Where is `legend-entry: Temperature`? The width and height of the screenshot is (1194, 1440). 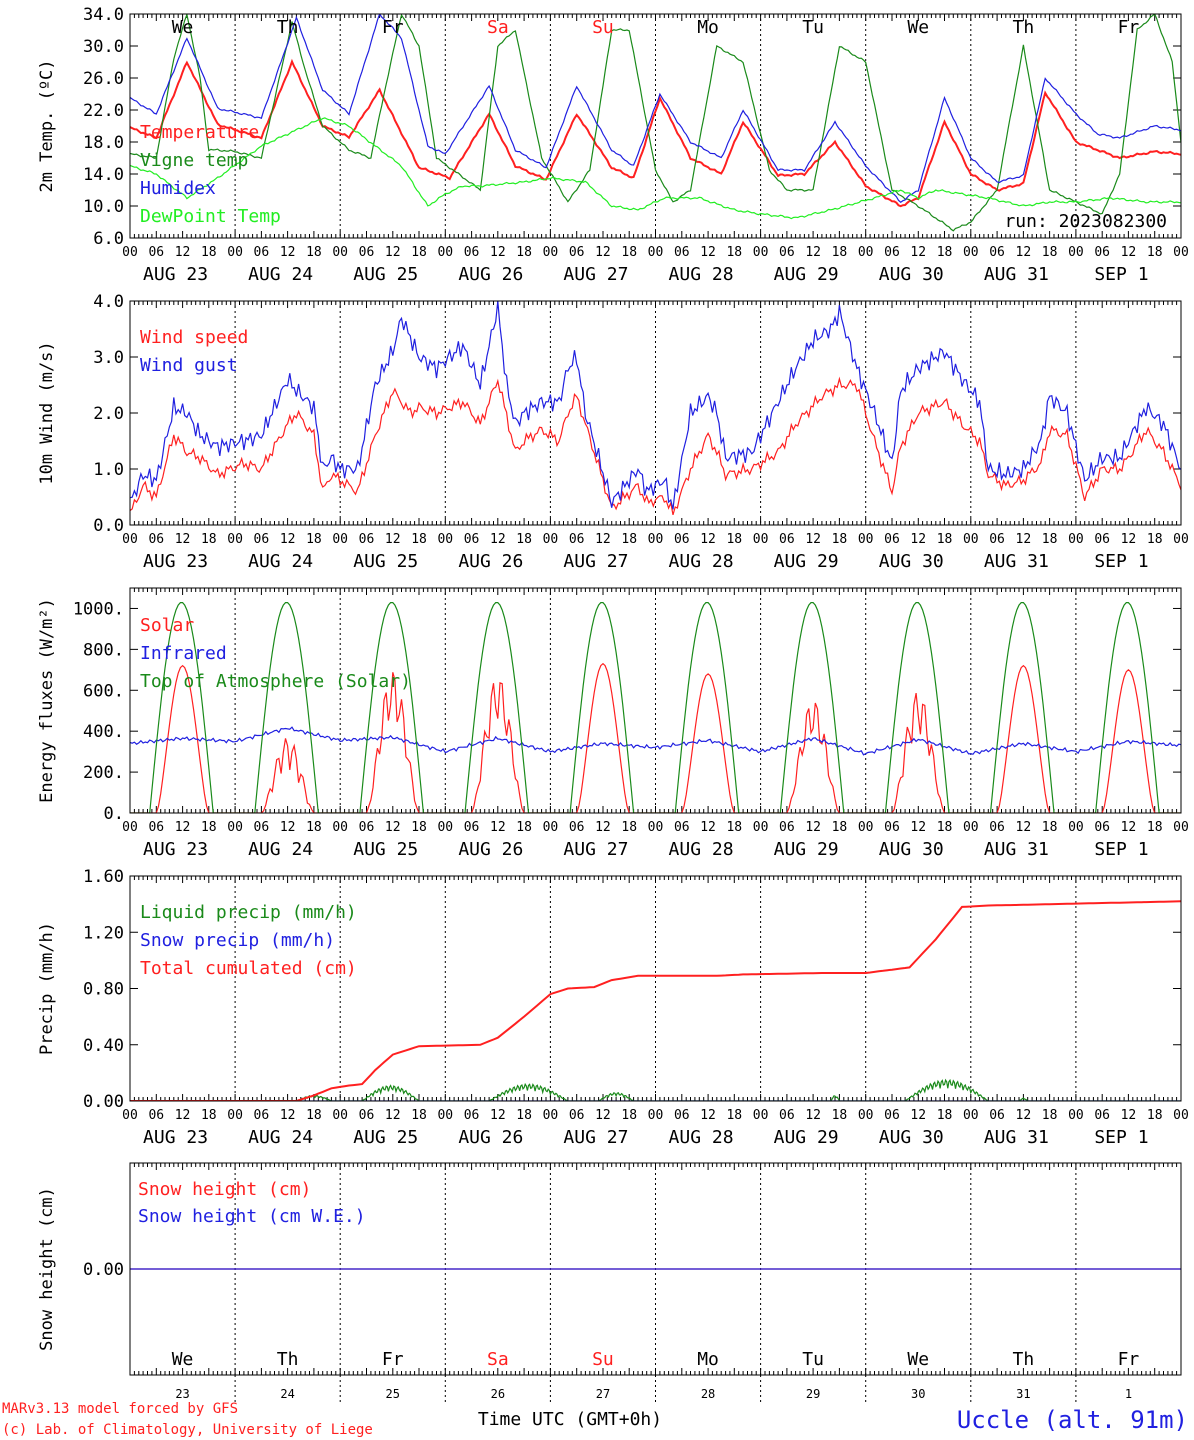 legend-entry: Temperature is located at coordinates (199, 132).